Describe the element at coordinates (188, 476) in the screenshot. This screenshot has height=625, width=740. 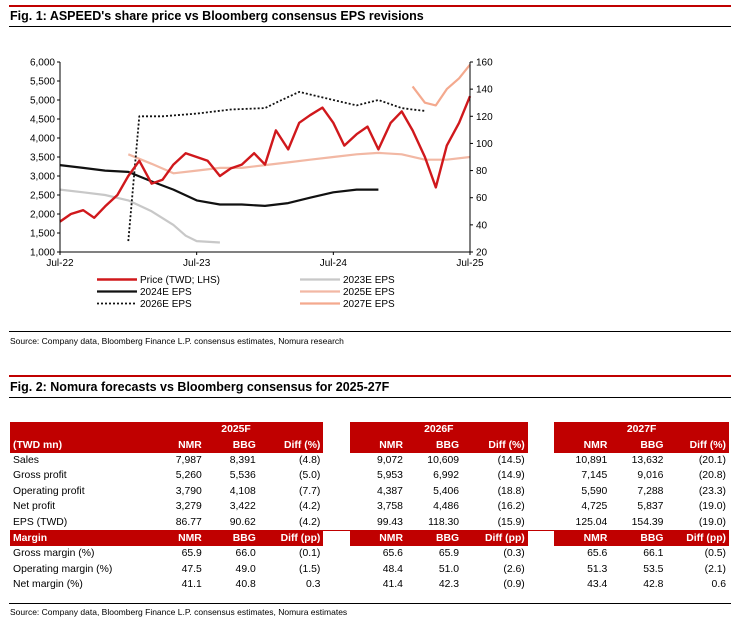
I see `table-cell: 5,260` at that location.